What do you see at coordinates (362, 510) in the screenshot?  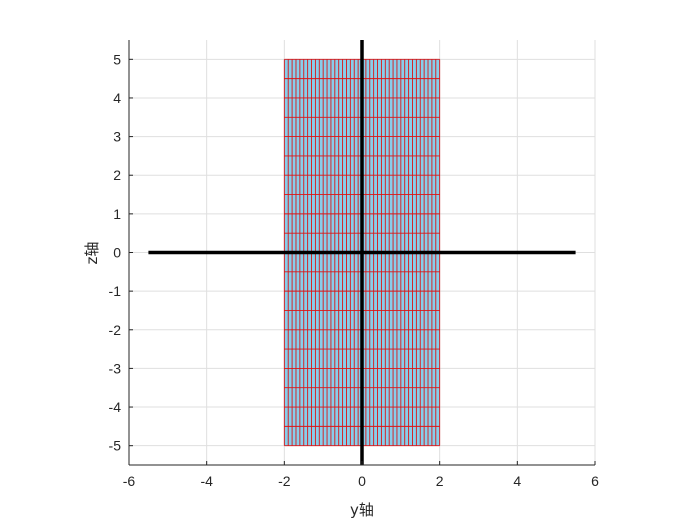 I see `x-axis-label: y轴` at bounding box center [362, 510].